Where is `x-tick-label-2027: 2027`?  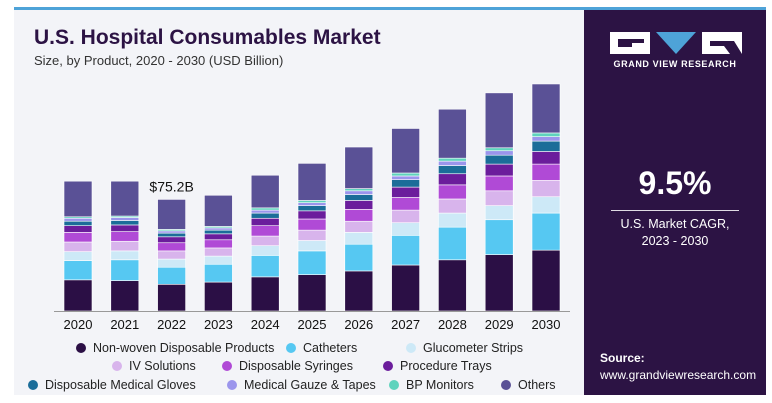
x-tick-label-2027: 2027 is located at coordinates (405, 324).